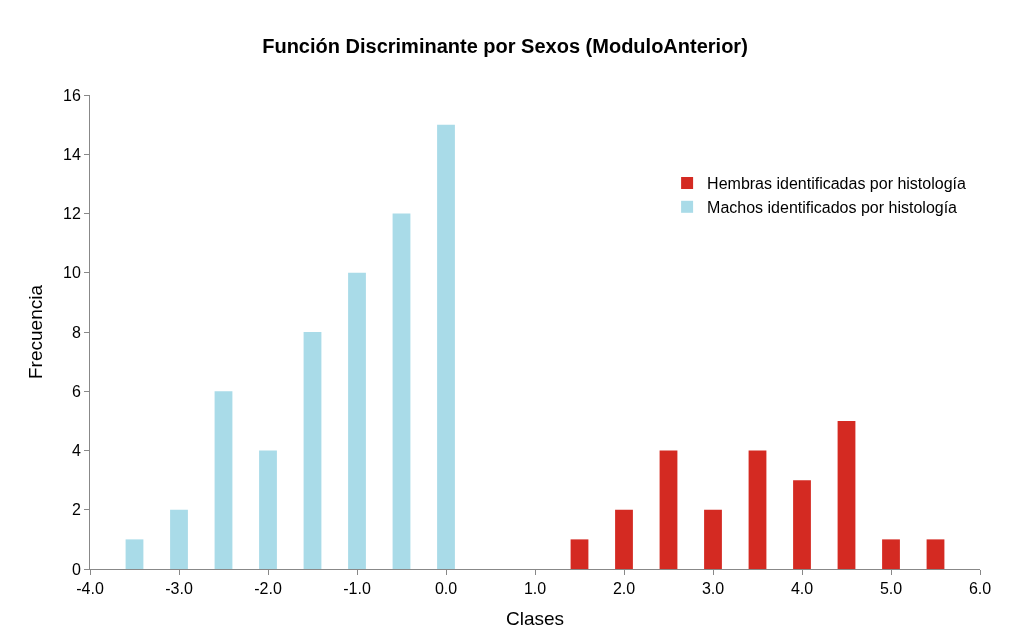 The image size is (1010, 644). I want to click on y-tick-label: 8, so click(76, 332).